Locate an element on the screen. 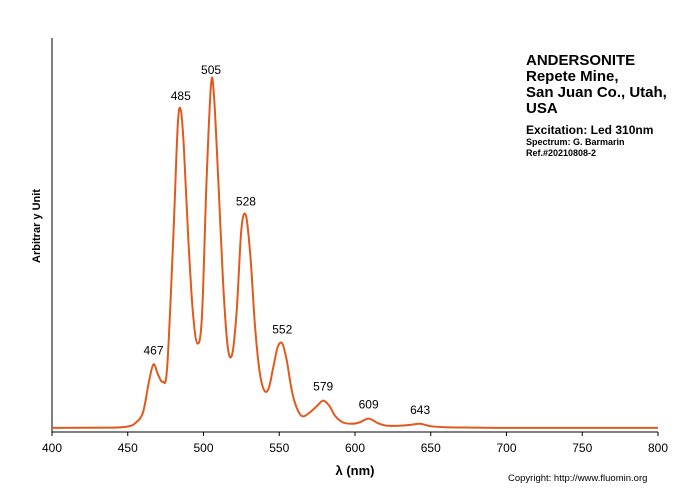 The height and width of the screenshot is (492, 686). x-tick-label: 750 is located at coordinates (582, 448).